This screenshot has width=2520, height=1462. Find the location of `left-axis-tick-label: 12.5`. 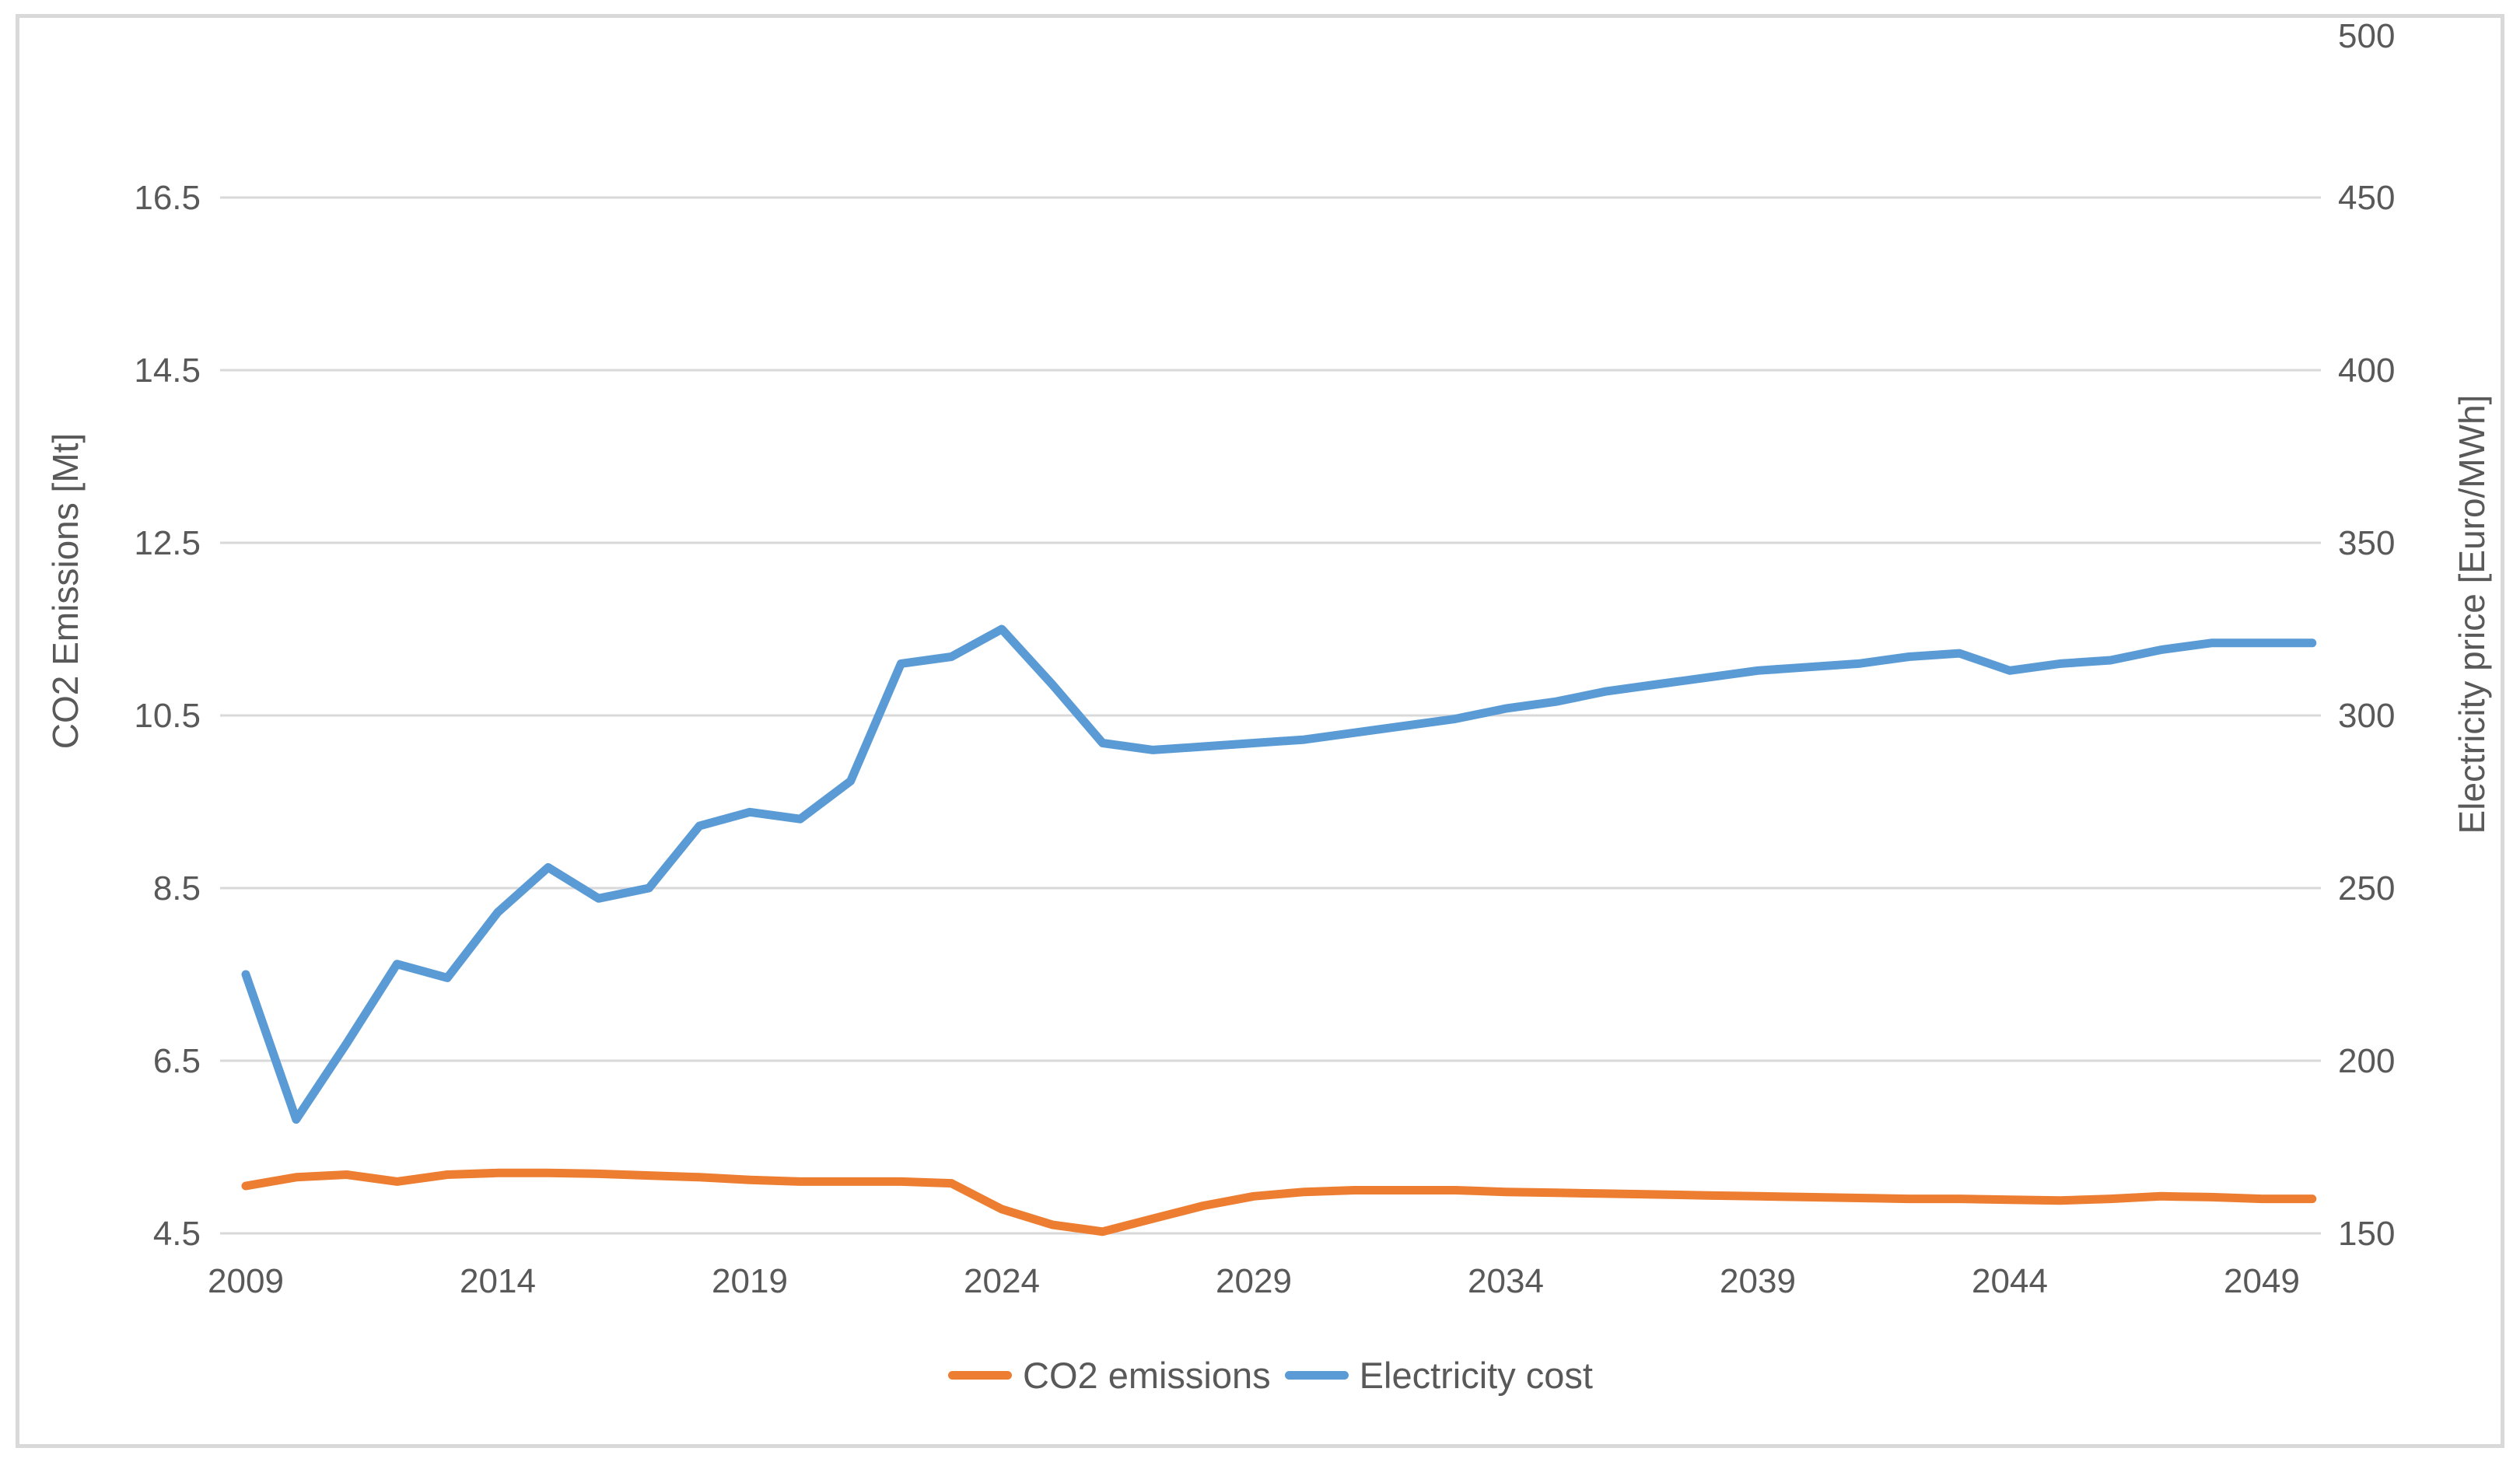

left-axis-tick-label: 12.5 is located at coordinates (167, 543).